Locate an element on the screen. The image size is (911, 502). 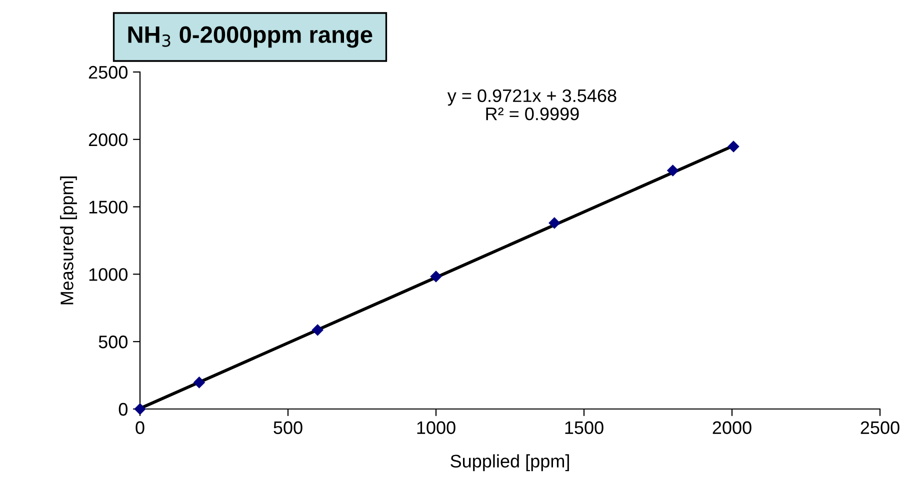
x-tick-label: 1000 is located at coordinates (436, 427).